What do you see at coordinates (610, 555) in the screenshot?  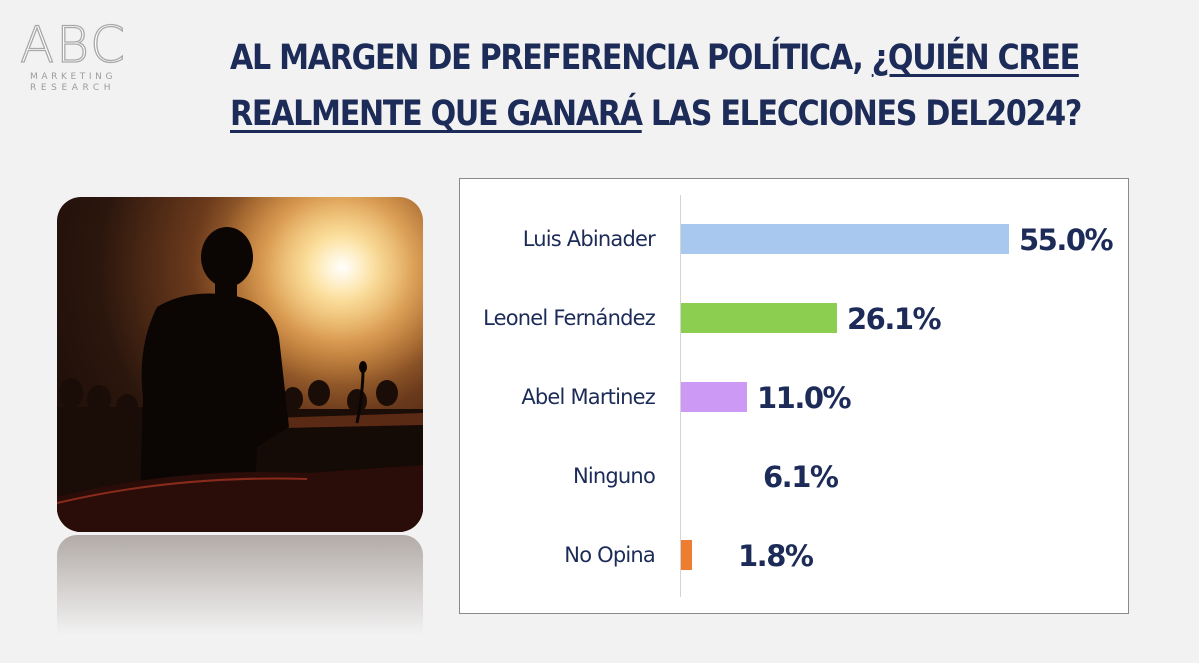 I see `category-label-no-opina: No Opina` at bounding box center [610, 555].